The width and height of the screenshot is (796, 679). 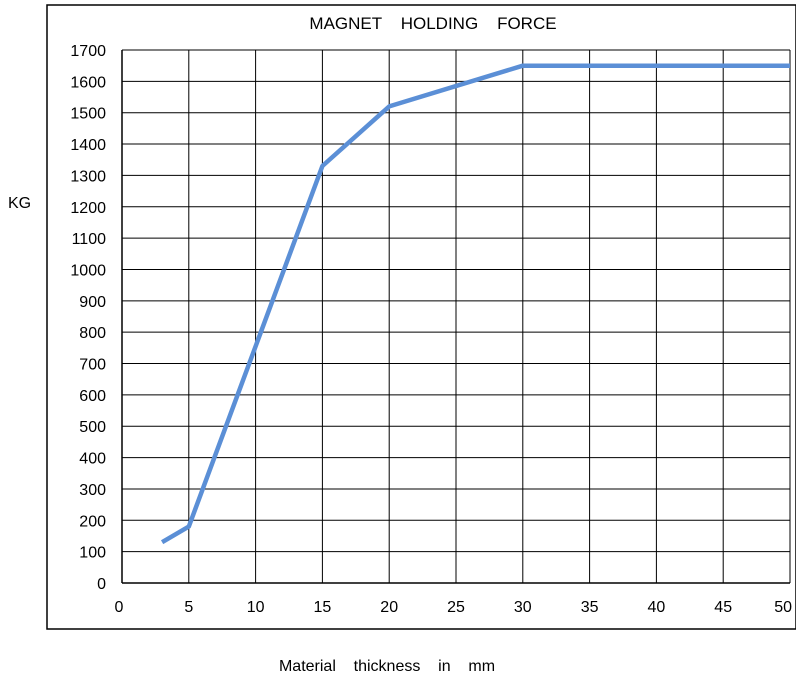 I want to click on x-tick-labels: 0 5 10 15 20 25 30 35 40 45 50, so click(x=454, y=607).